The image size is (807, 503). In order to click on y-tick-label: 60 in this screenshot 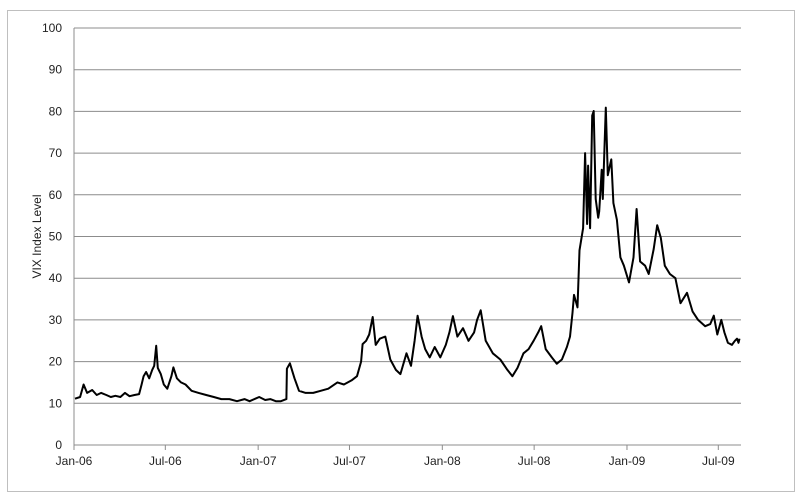, I will do `click(56, 195)`.